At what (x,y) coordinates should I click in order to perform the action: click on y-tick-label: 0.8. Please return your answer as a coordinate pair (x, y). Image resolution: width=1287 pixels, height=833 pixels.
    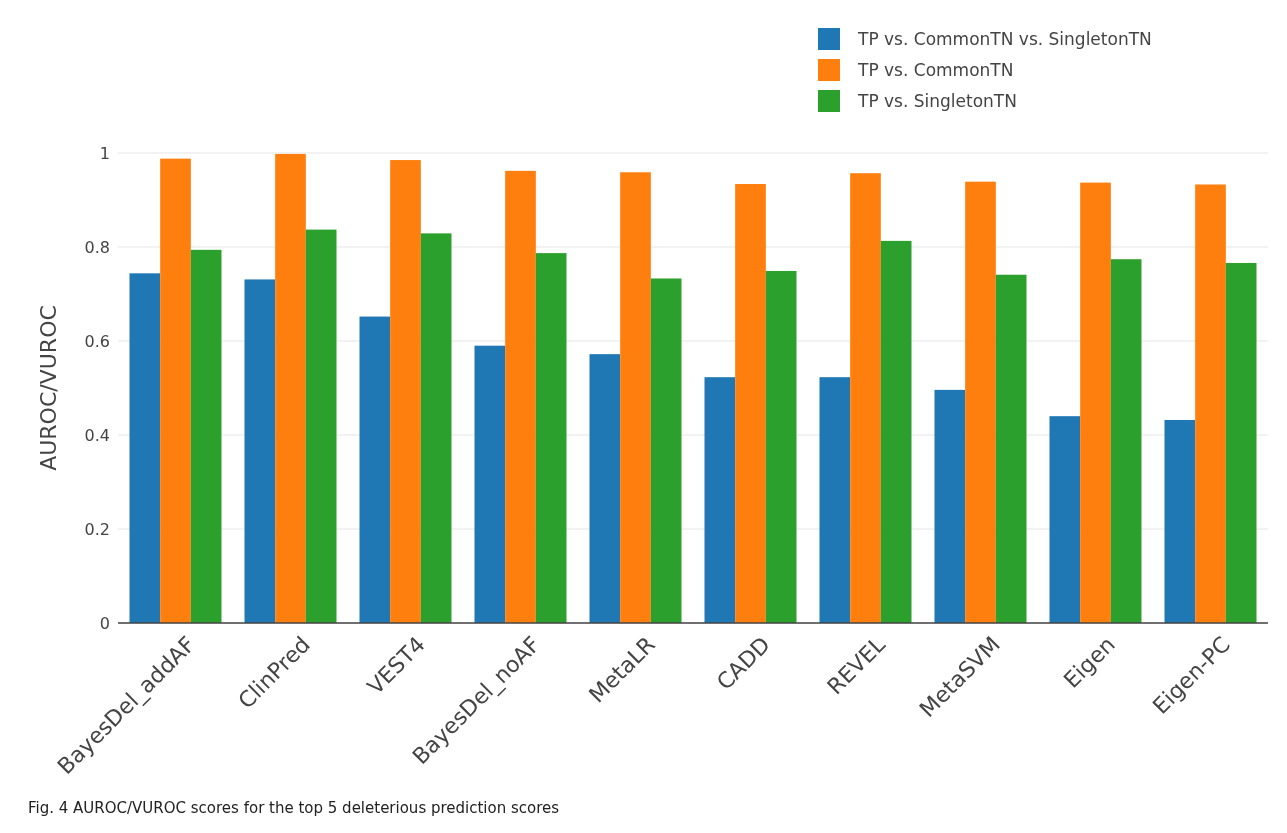
    Looking at the image, I should click on (97, 247).